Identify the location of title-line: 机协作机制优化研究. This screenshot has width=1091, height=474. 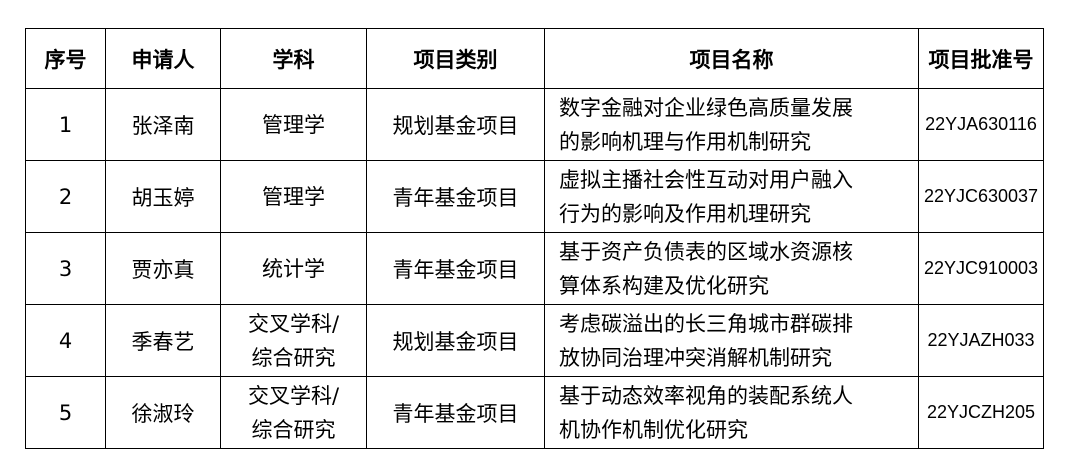
(653, 429).